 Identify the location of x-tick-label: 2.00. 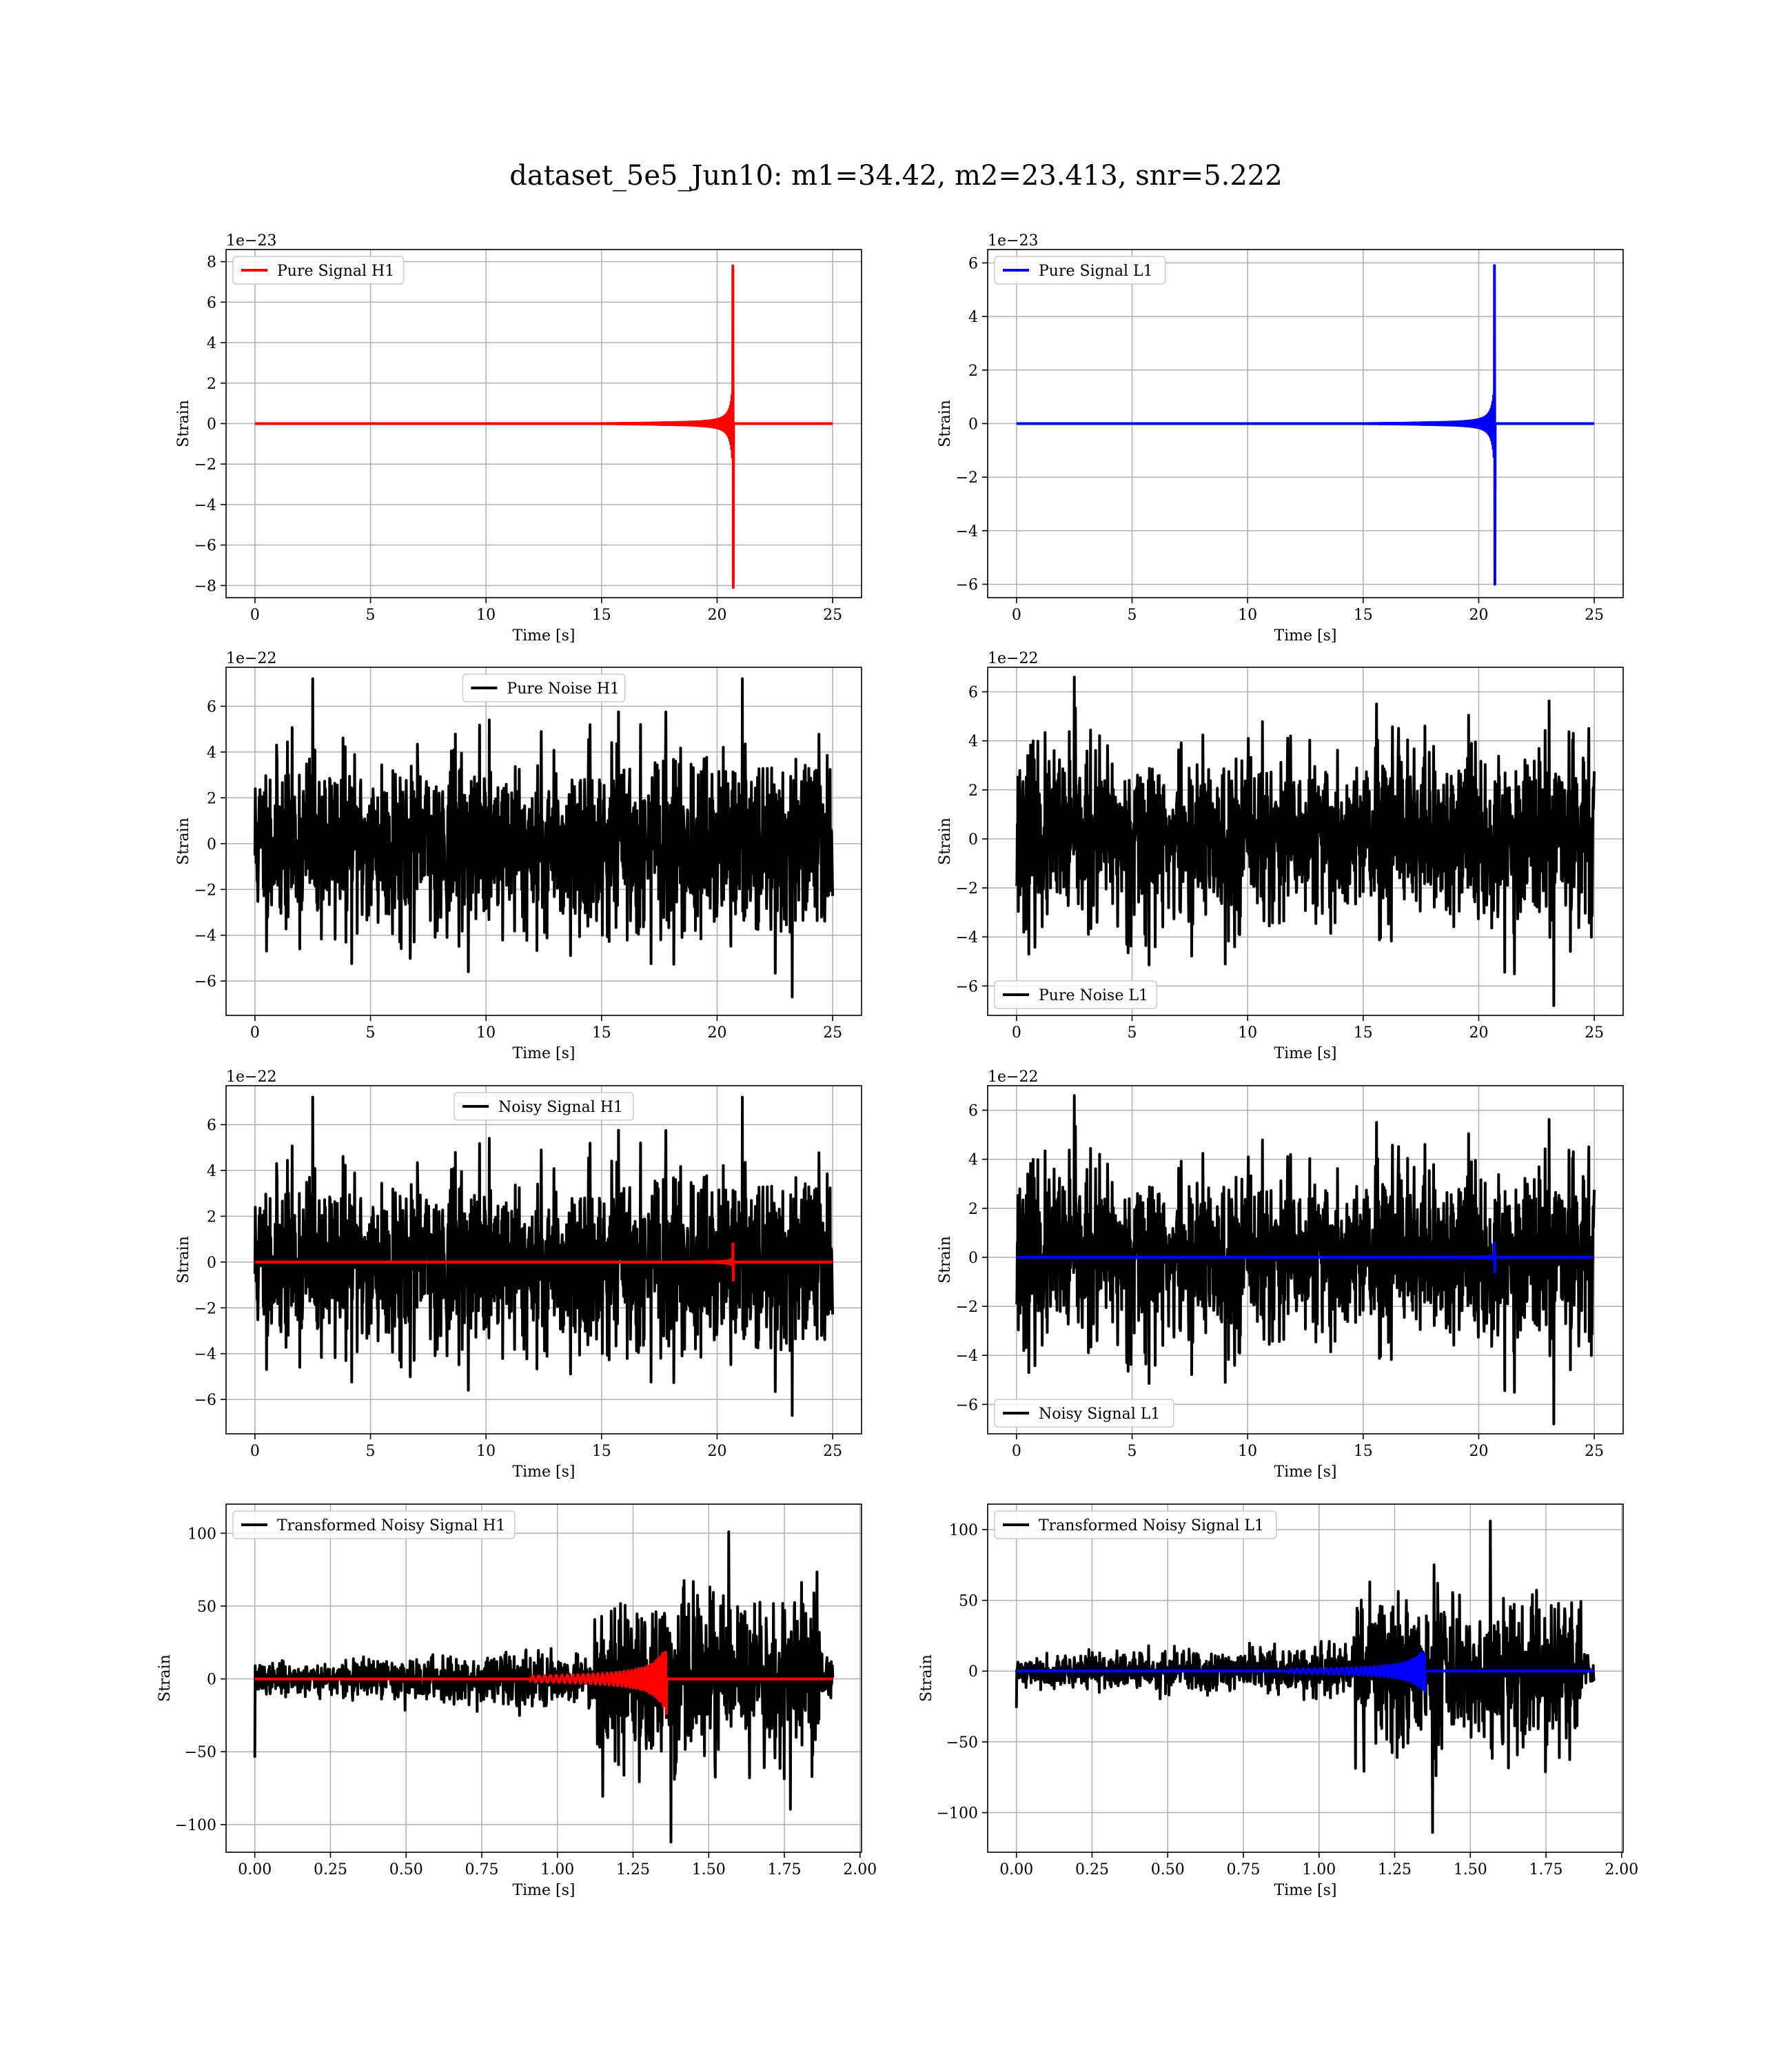
(860, 1869).